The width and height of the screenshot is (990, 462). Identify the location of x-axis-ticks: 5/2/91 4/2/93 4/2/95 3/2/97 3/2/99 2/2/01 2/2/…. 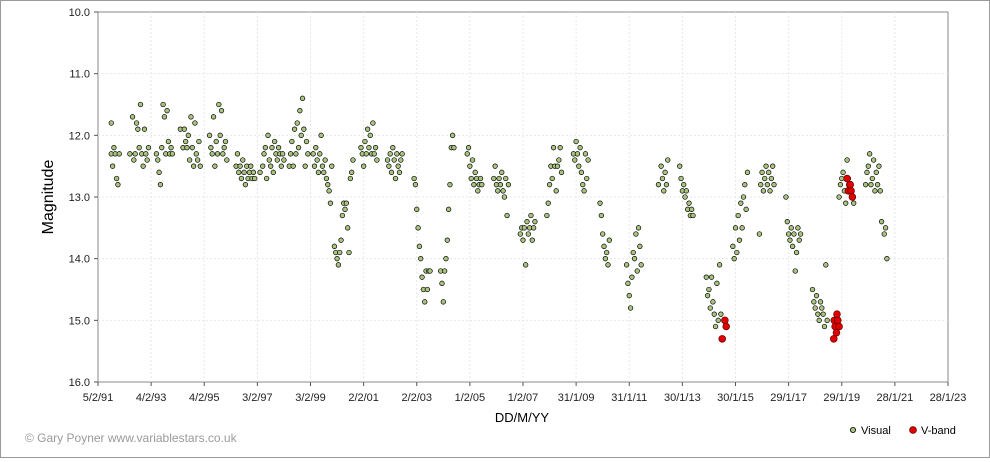
(524, 393).